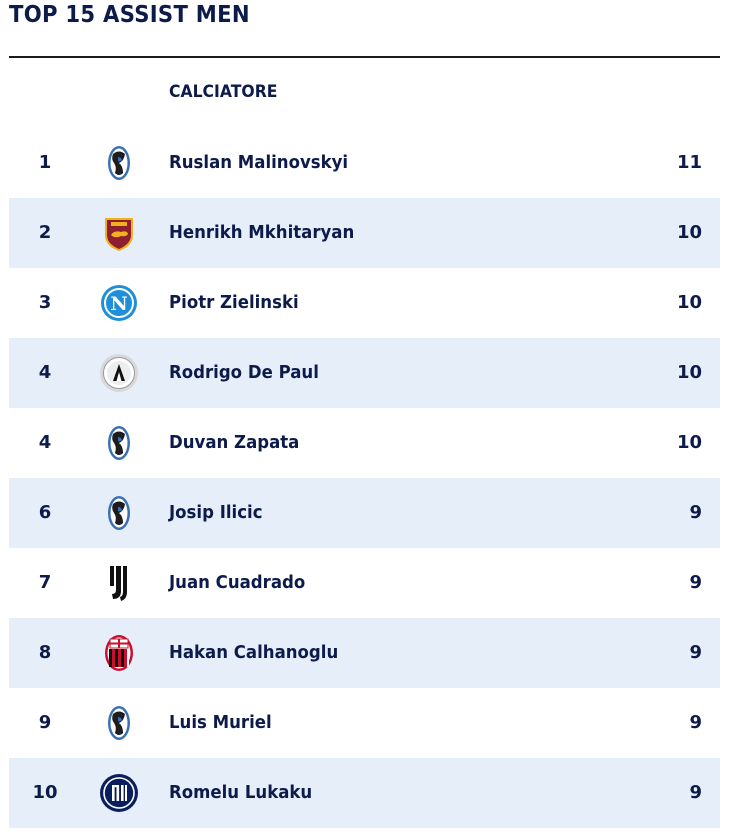  Describe the element at coordinates (364, 233) in the screenshot. I see `table-row: 2 Henrikh Mkhitaryan 10` at that location.